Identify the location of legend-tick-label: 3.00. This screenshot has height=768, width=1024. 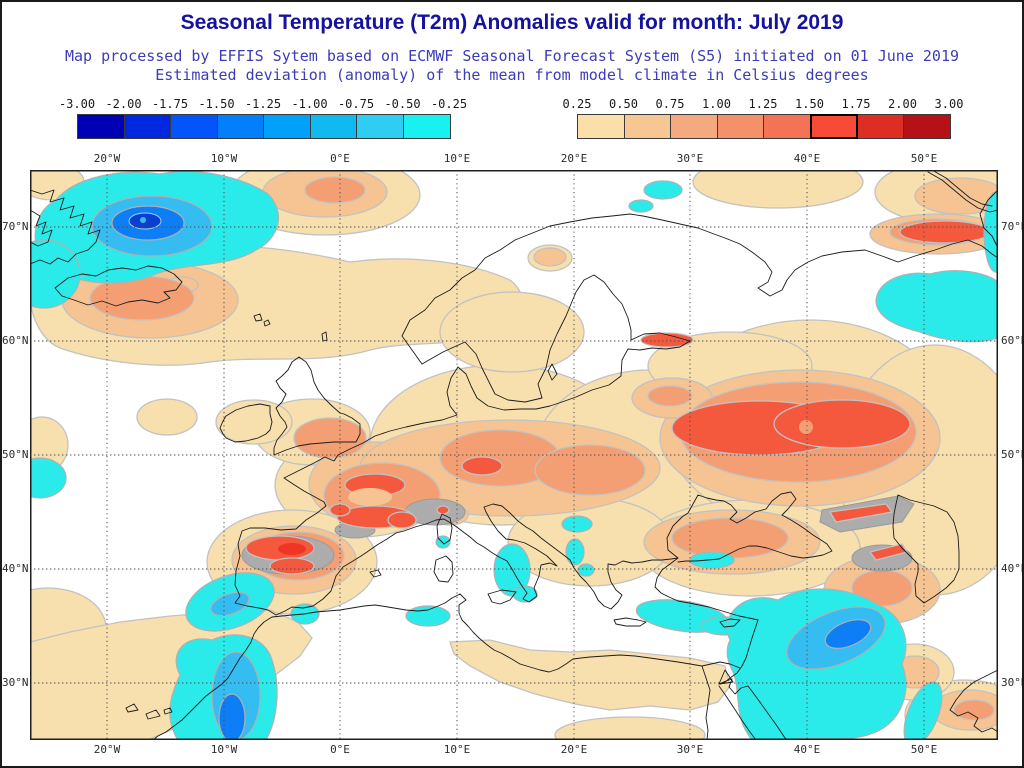
(949, 104).